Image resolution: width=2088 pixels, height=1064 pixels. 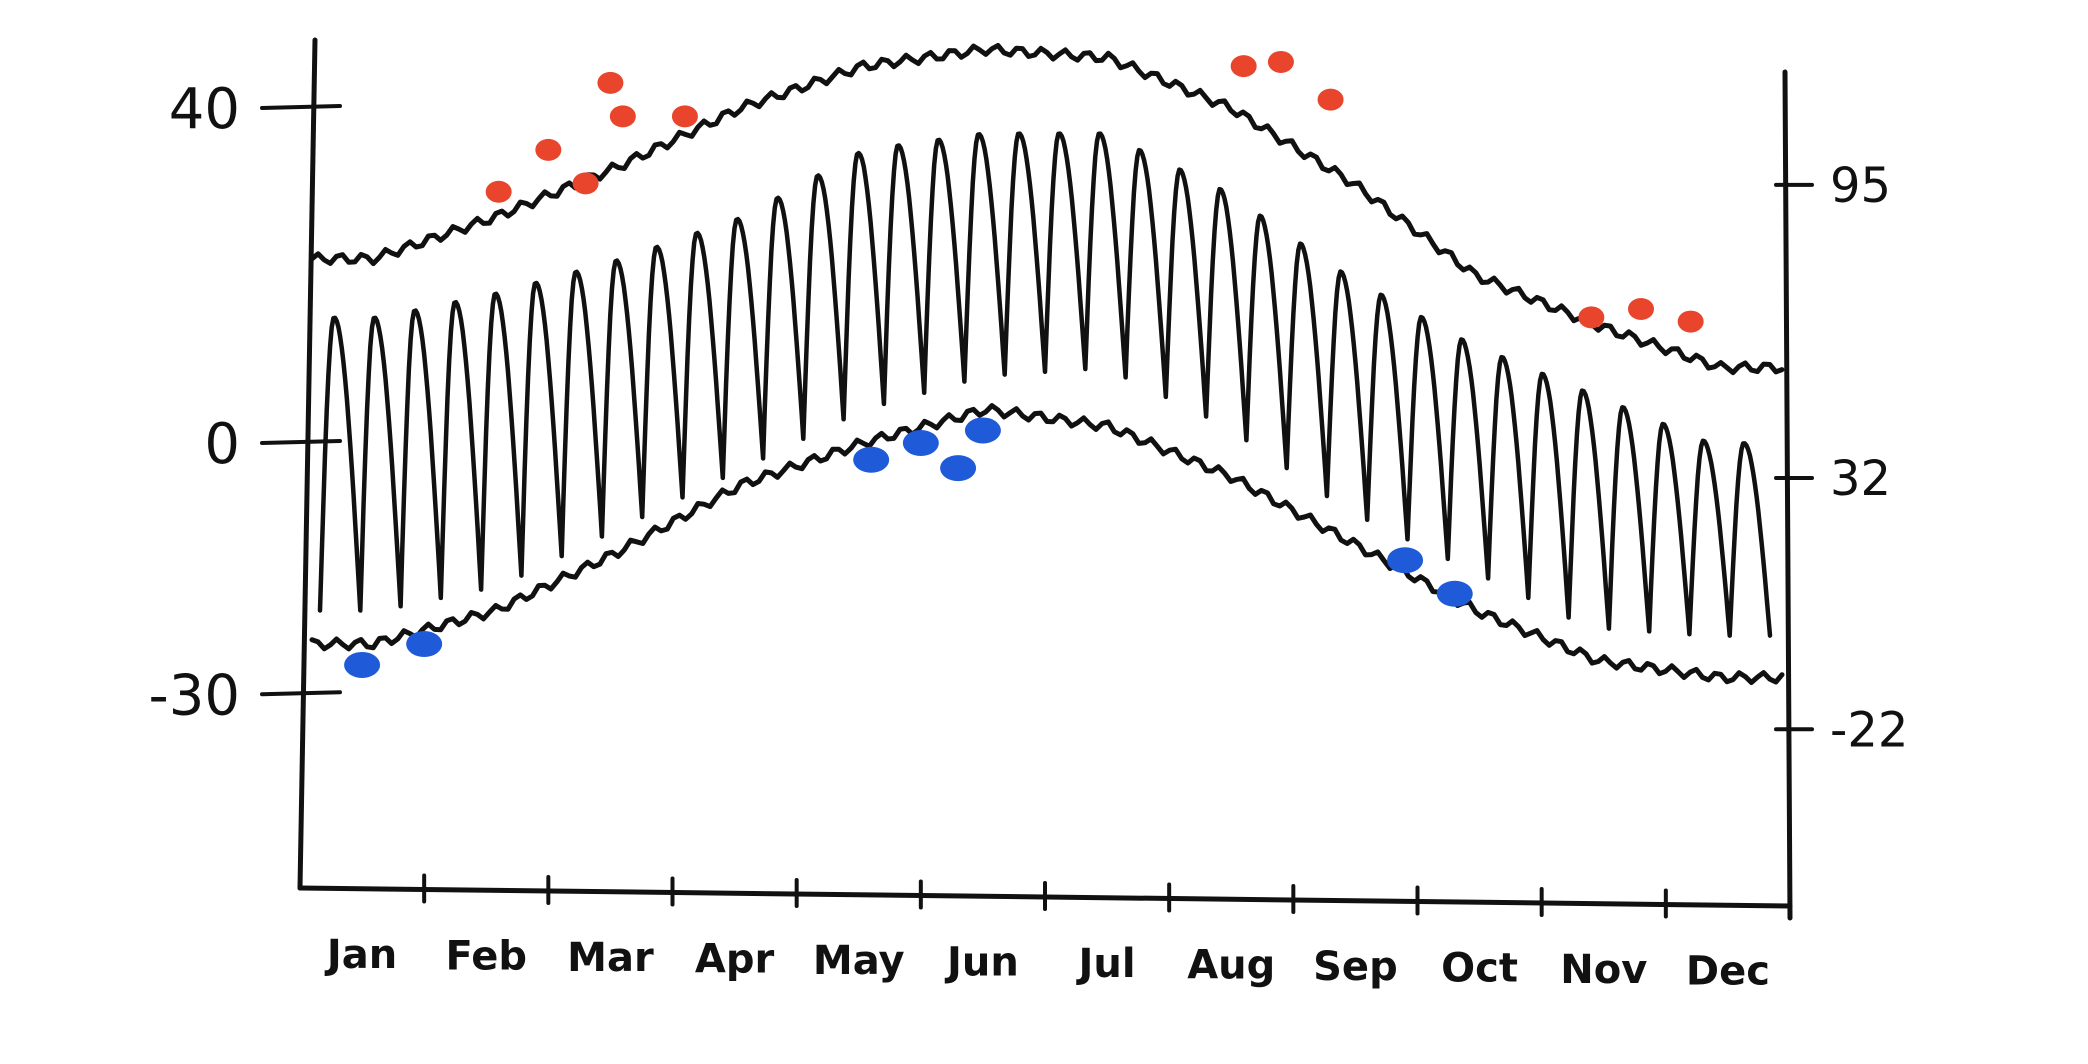 What do you see at coordinates (1355, 967) in the screenshot?
I see `x-tick-label: Sep` at bounding box center [1355, 967].